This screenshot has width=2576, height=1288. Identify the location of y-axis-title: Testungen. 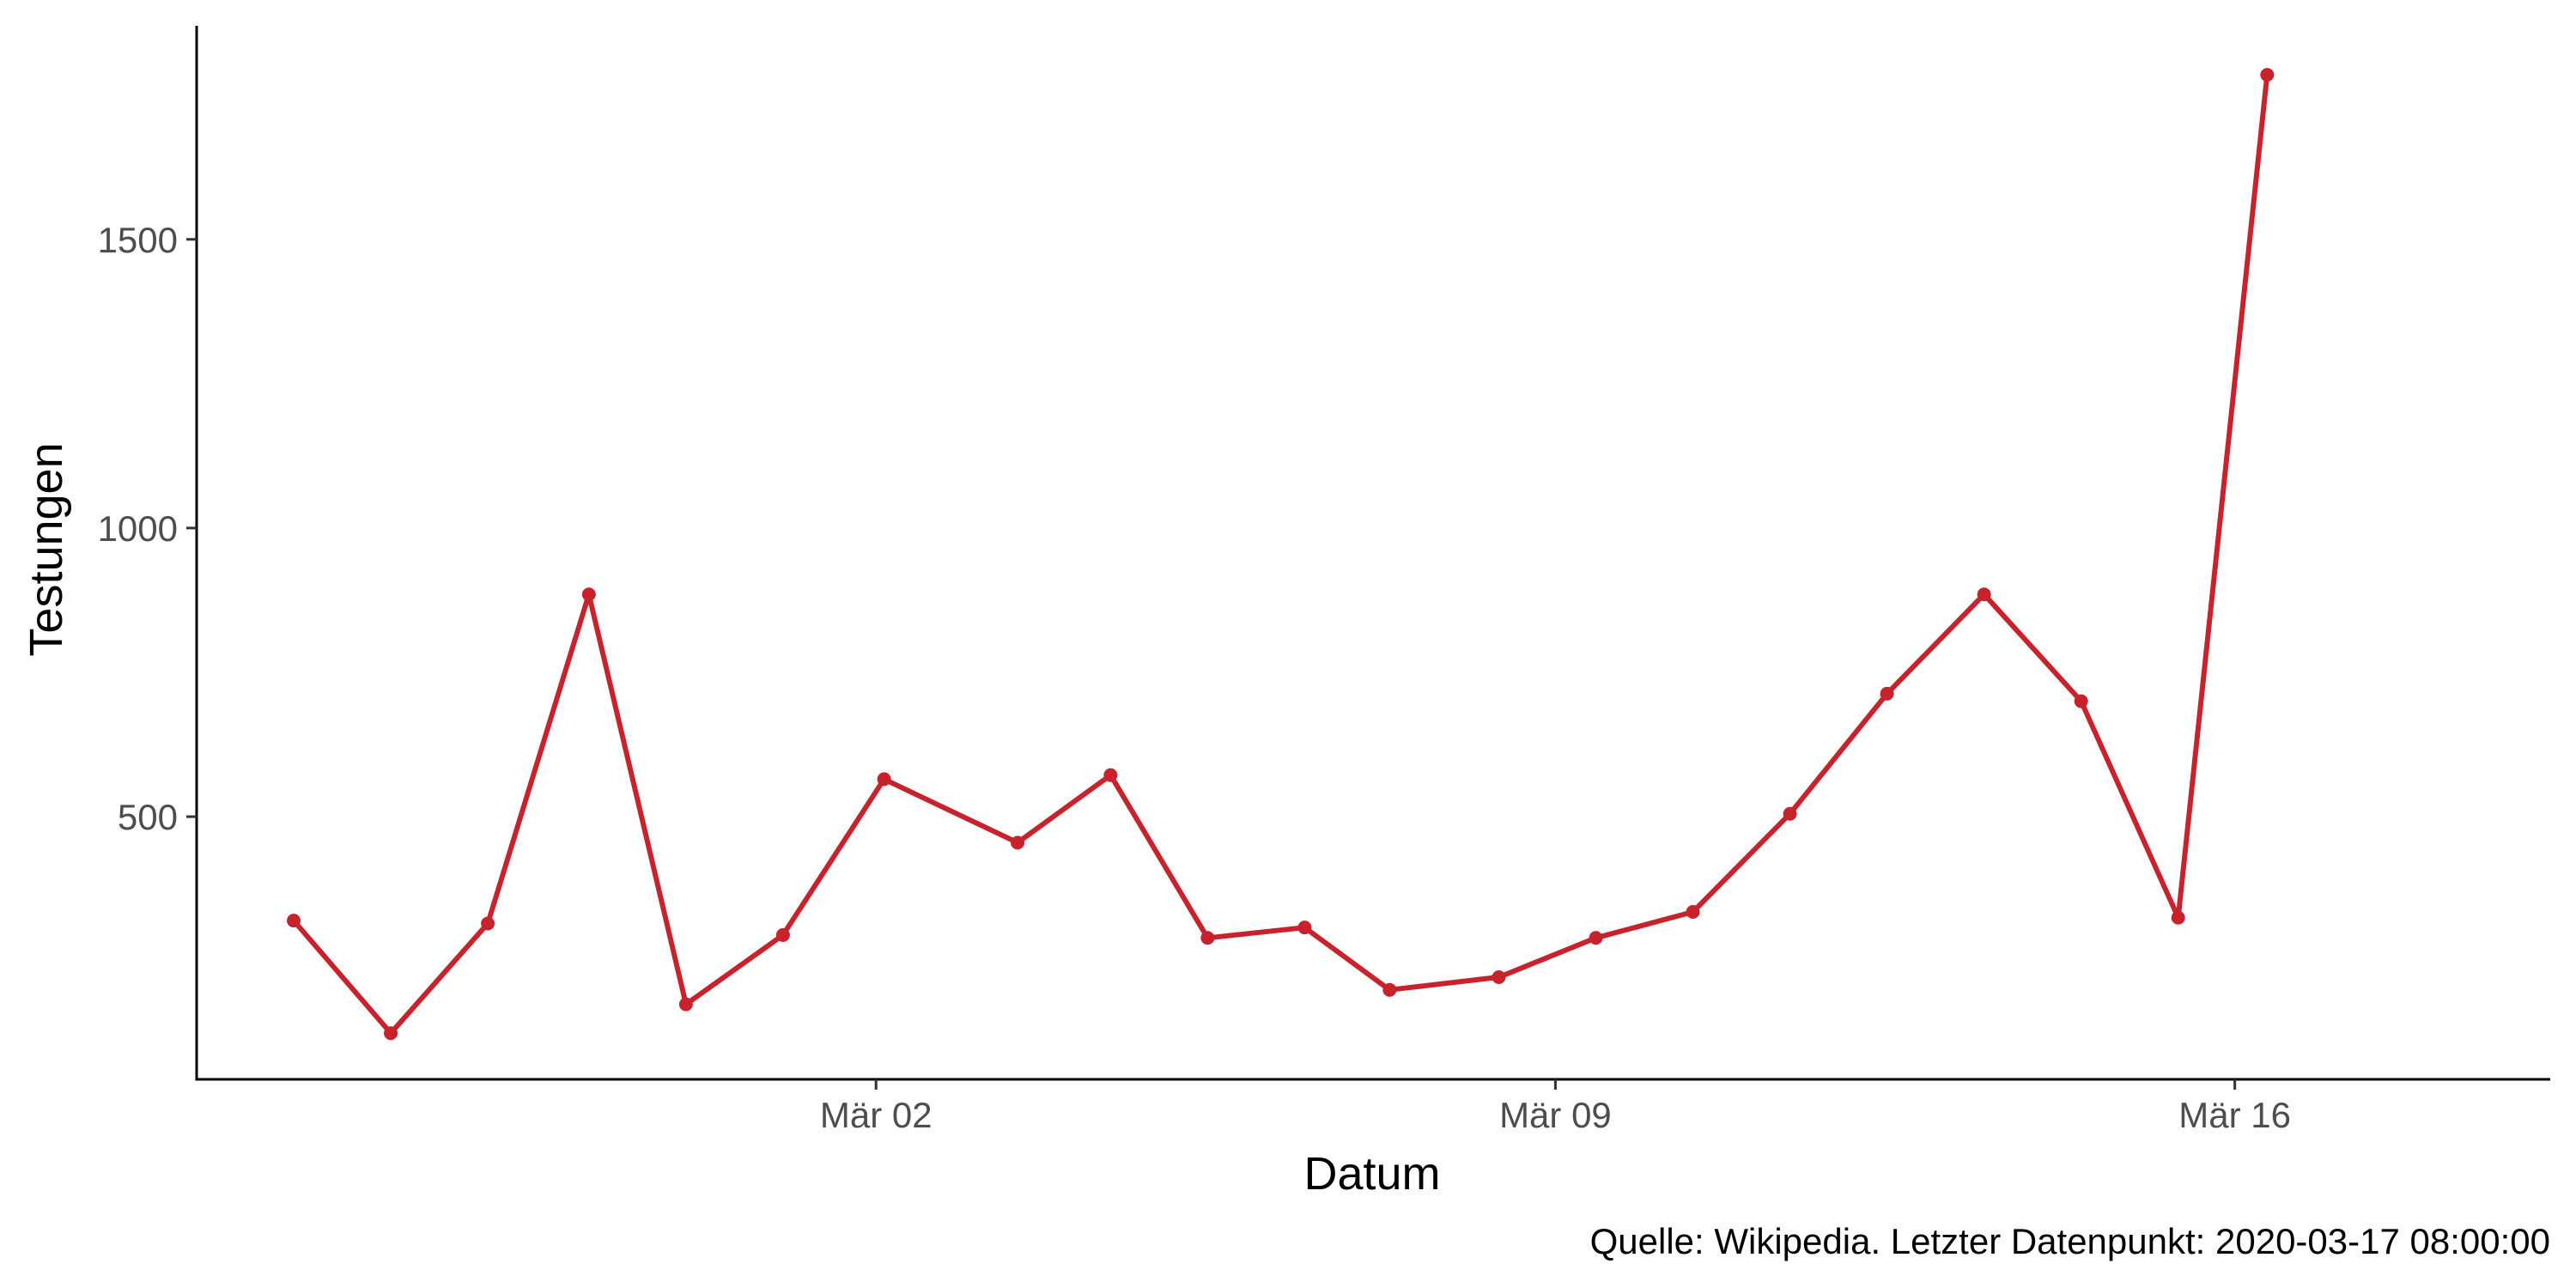
(46, 549).